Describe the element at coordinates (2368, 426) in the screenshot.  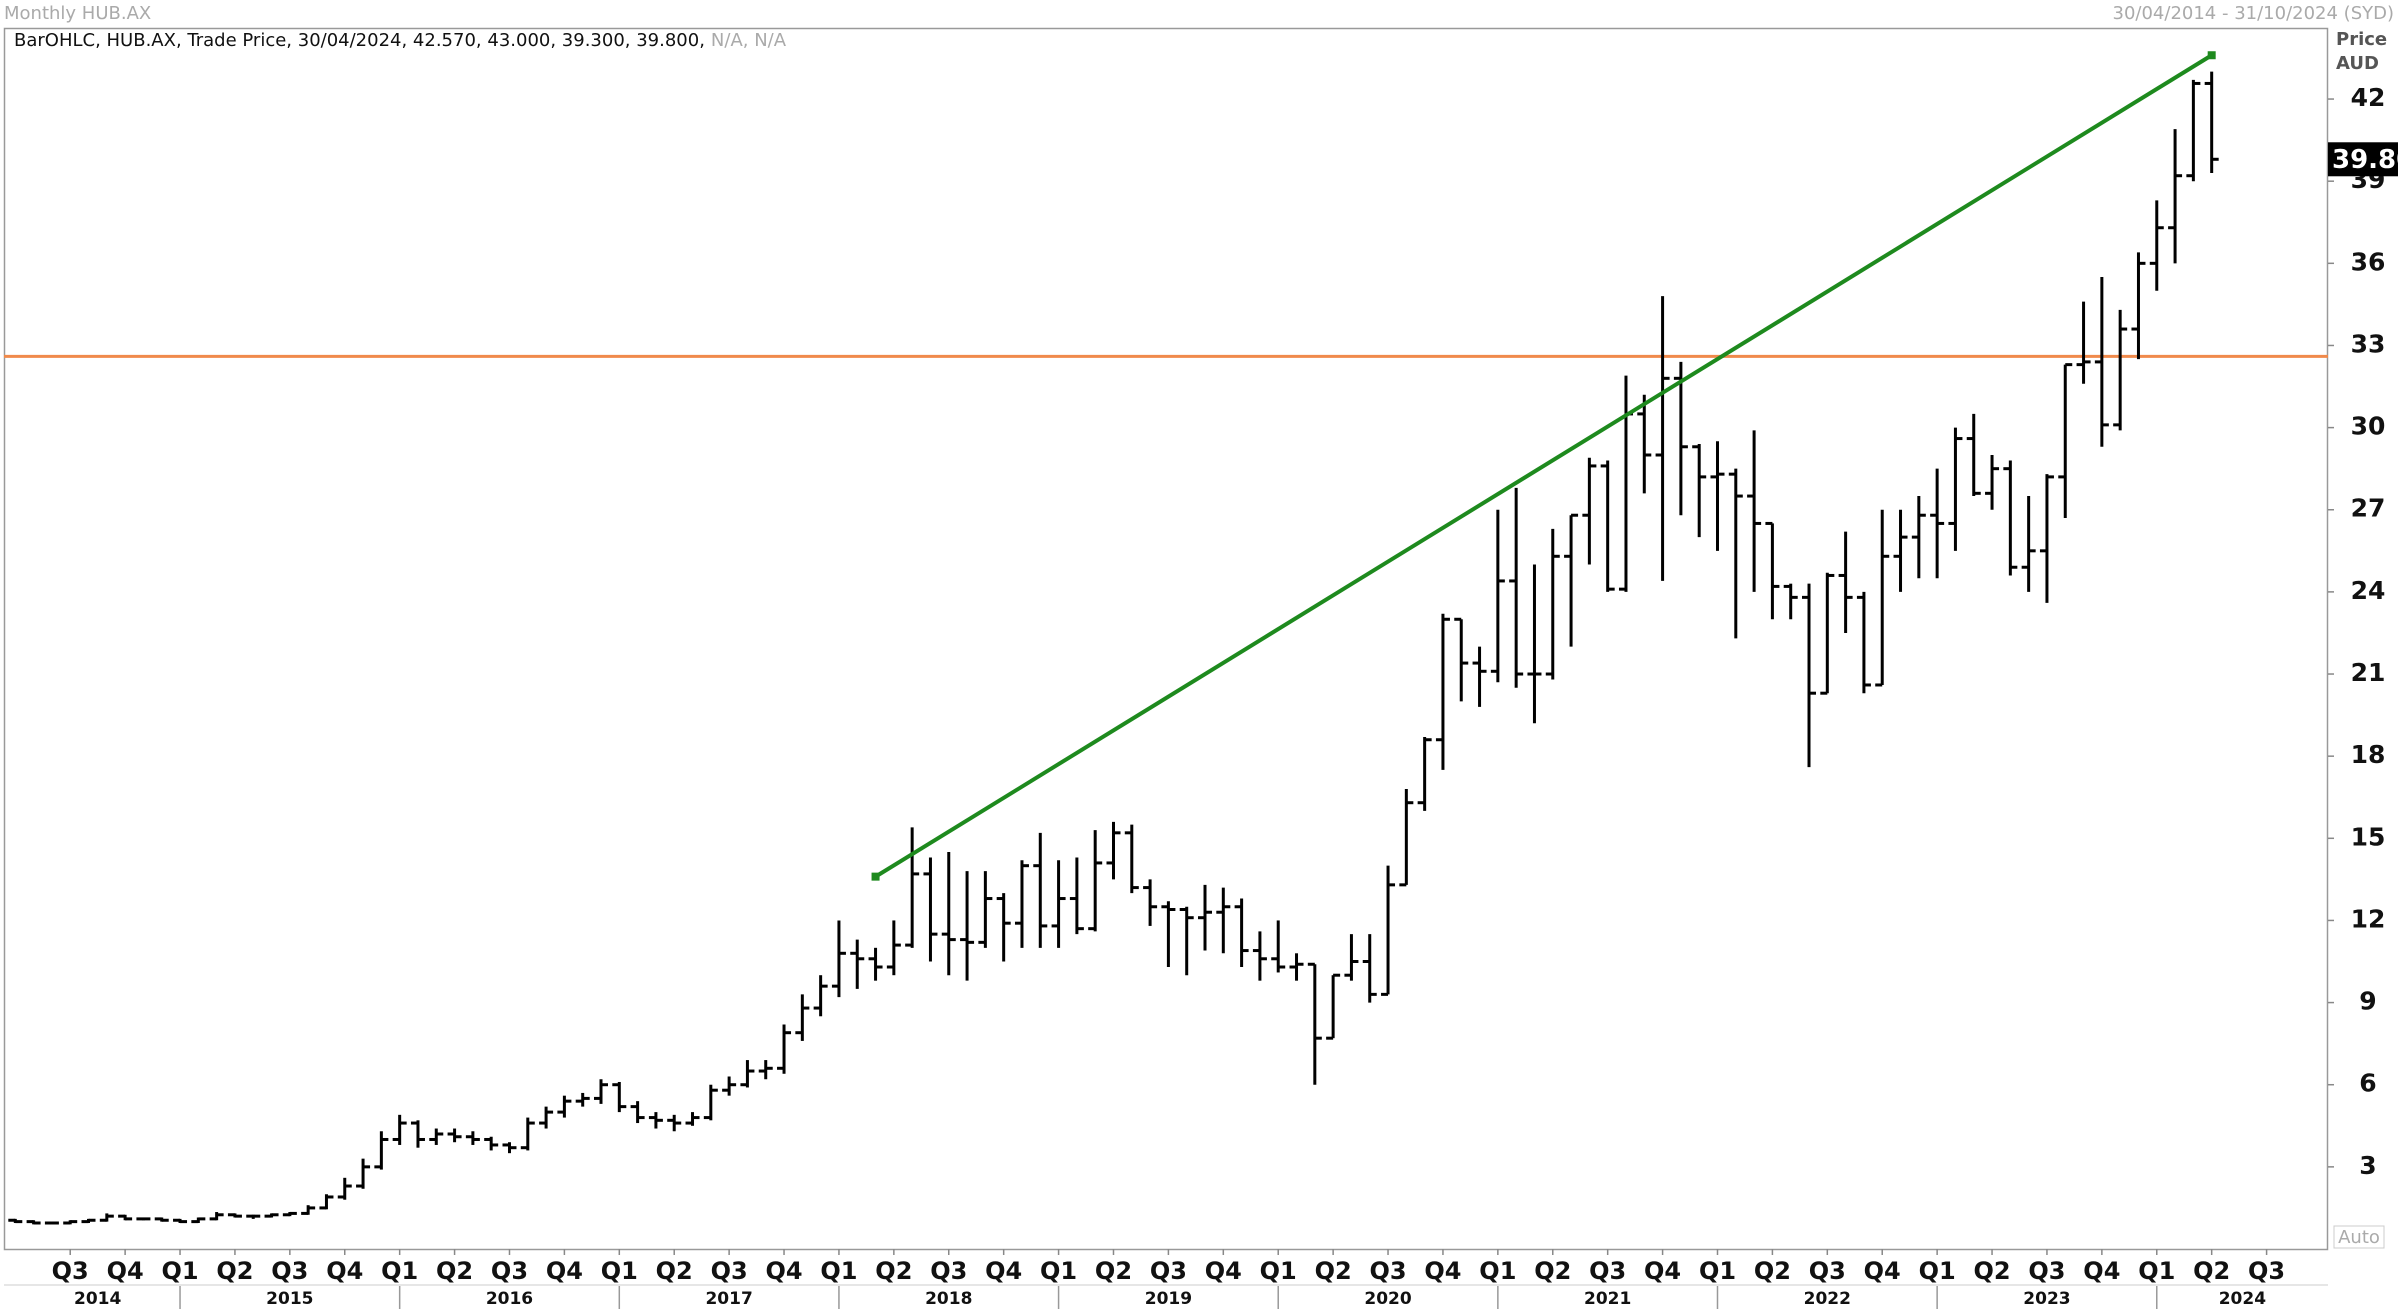
I see `y-tick-label: 30` at that location.